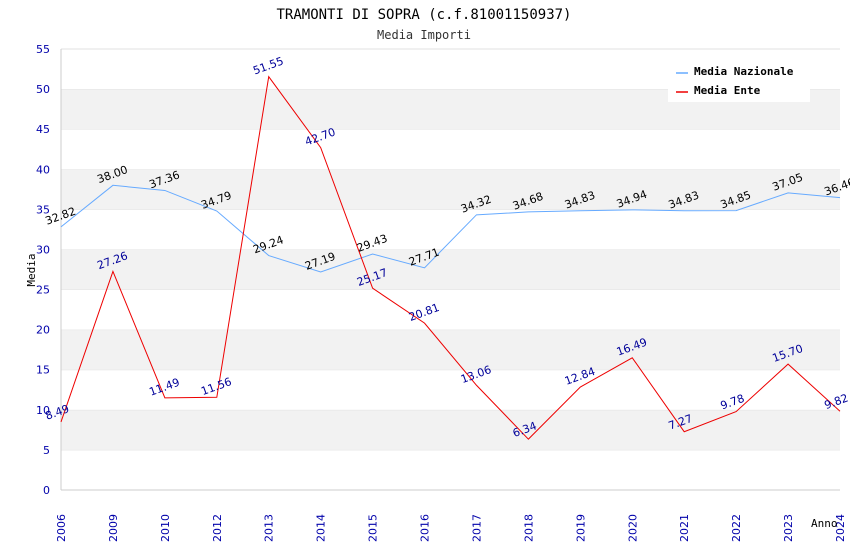 This screenshot has width=850, height=550. I want to click on y-tick-label: 10, so click(43, 410).